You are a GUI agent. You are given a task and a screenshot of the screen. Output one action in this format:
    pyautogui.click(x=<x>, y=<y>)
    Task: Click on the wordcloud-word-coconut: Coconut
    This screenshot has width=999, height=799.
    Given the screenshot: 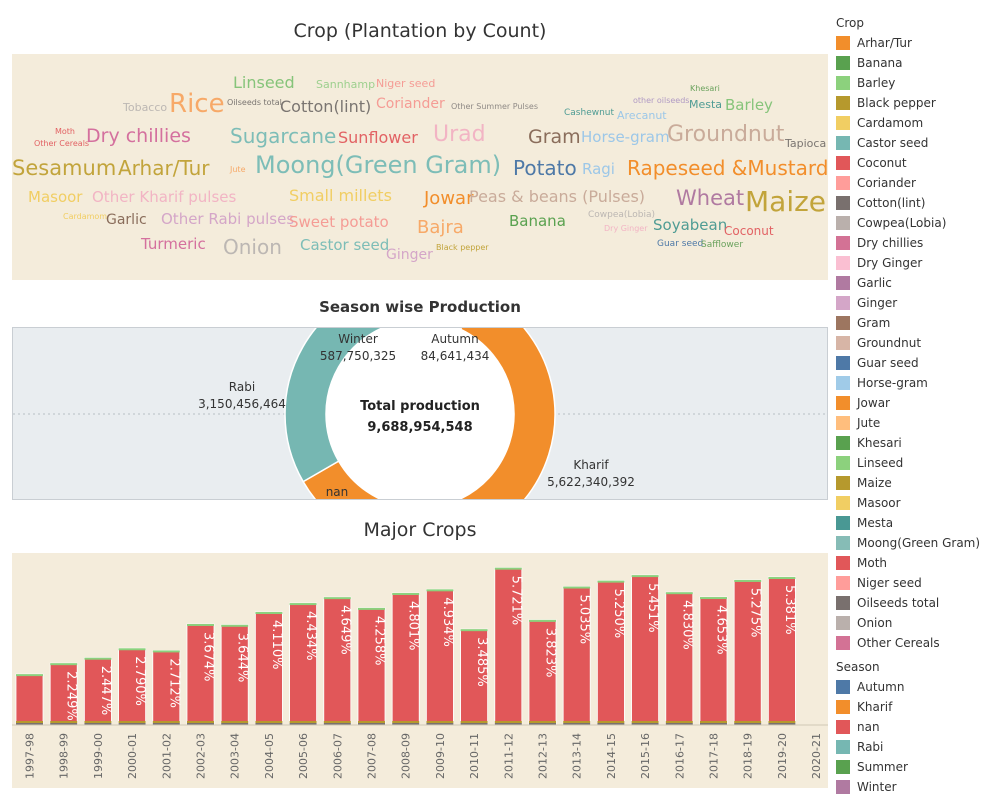 What is the action you would take?
    pyautogui.click(x=749, y=231)
    